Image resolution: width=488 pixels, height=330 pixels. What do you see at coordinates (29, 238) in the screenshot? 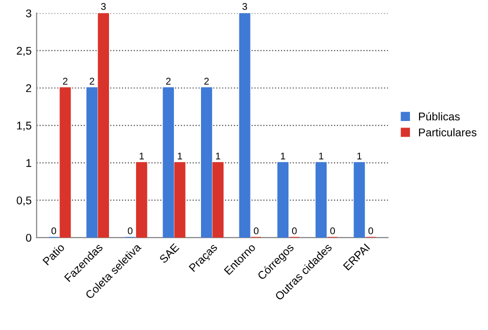
I see `y-tick-label: 0` at bounding box center [29, 238].